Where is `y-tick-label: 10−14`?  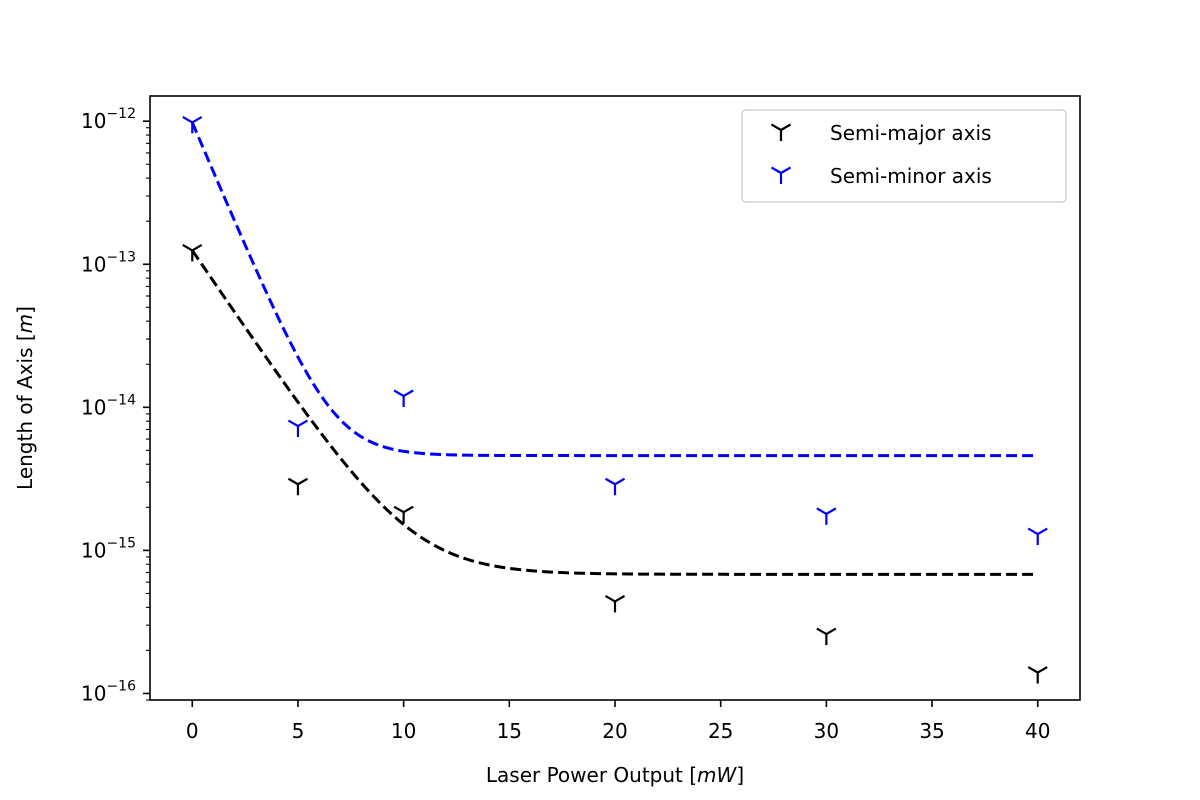 y-tick-label: 10−14 is located at coordinates (108, 405).